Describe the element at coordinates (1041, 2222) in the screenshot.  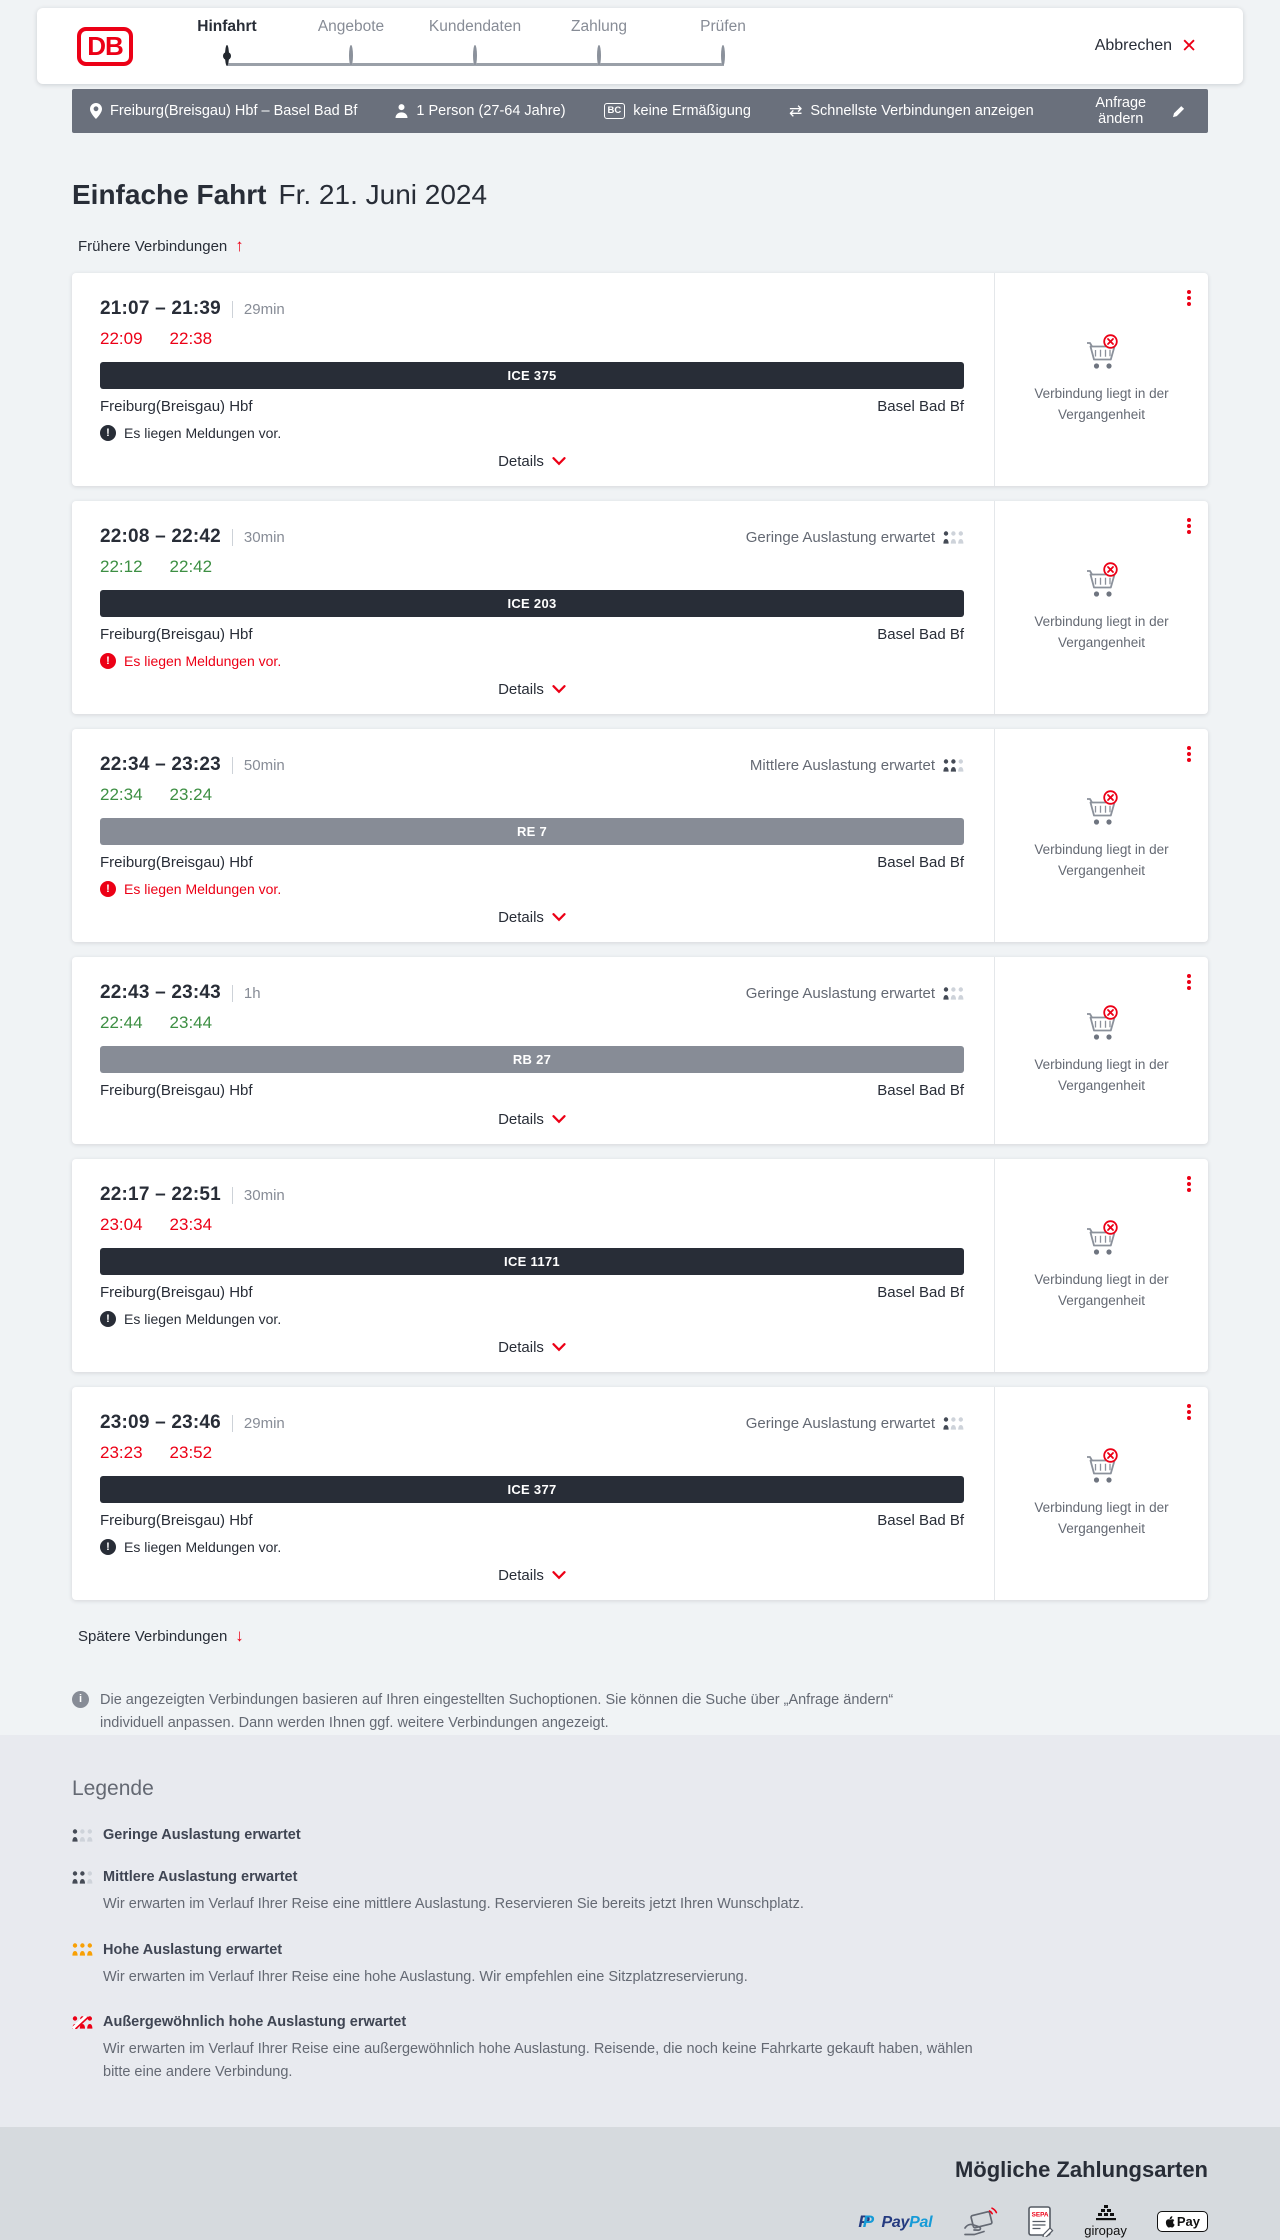
I see `sepa-icon: SEPA` at that location.